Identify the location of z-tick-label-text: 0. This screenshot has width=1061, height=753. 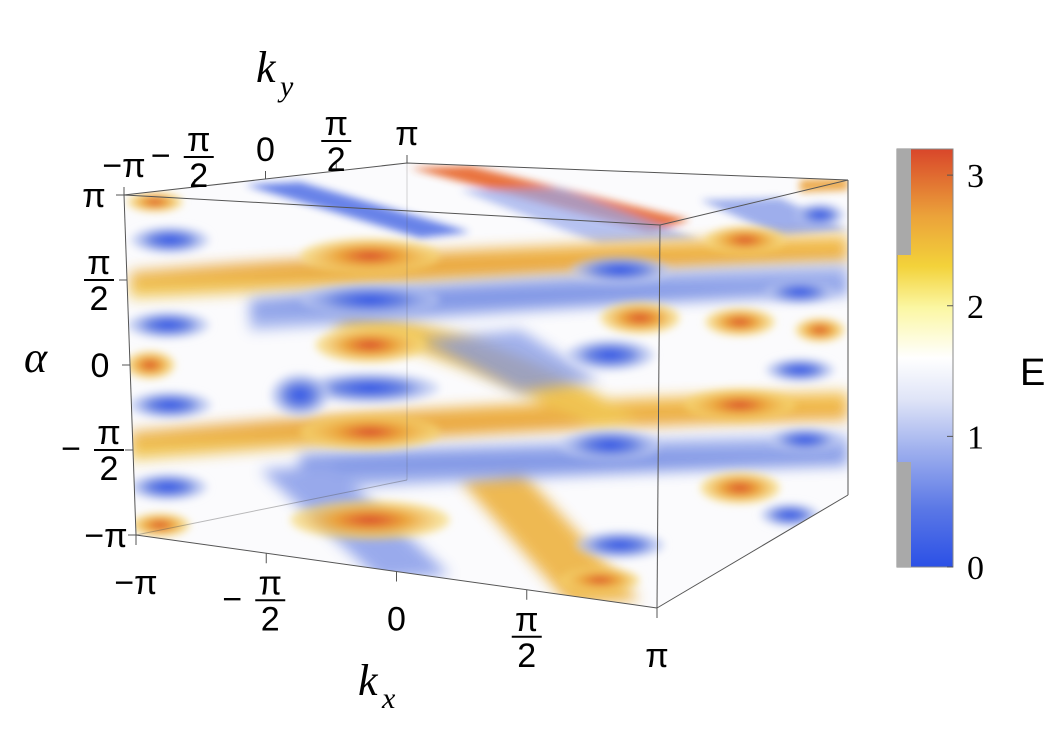
(100, 366).